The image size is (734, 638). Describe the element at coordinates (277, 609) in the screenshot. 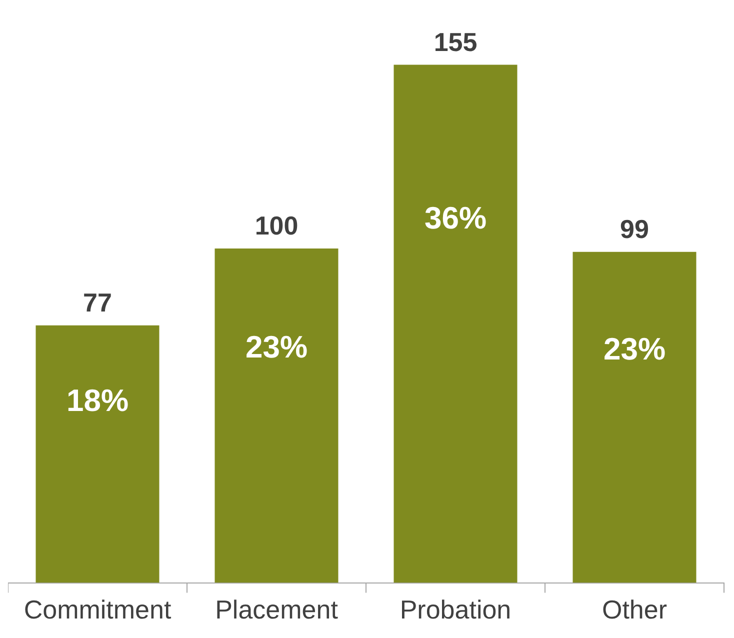

I see `x-tick-label: Placement` at that location.